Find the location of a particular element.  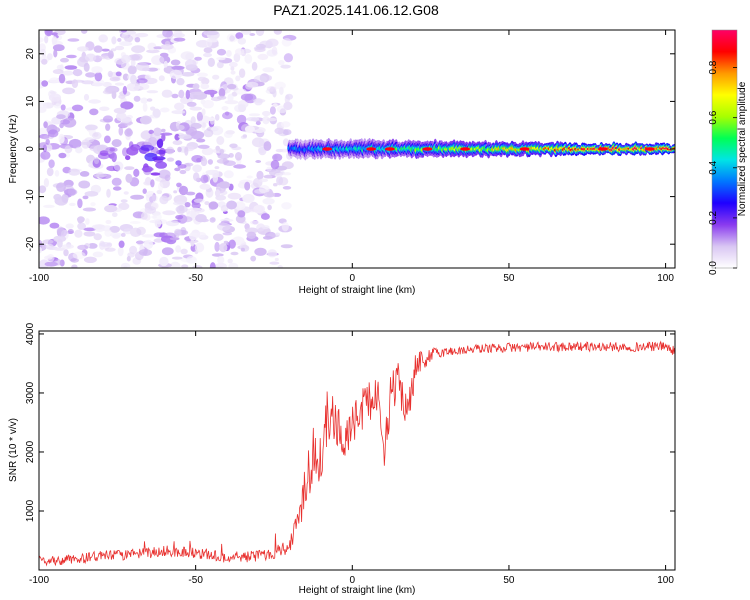

x-tick-label: 100 is located at coordinates (665, 278).